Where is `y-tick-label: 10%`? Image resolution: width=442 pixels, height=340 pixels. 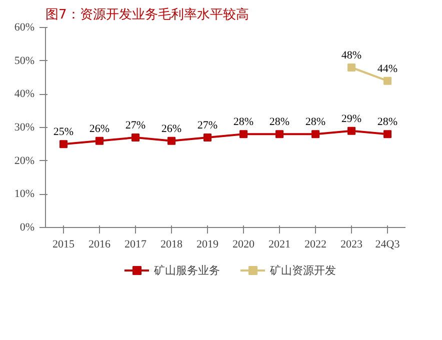 y-tick-label: 10% is located at coordinates (24, 194).